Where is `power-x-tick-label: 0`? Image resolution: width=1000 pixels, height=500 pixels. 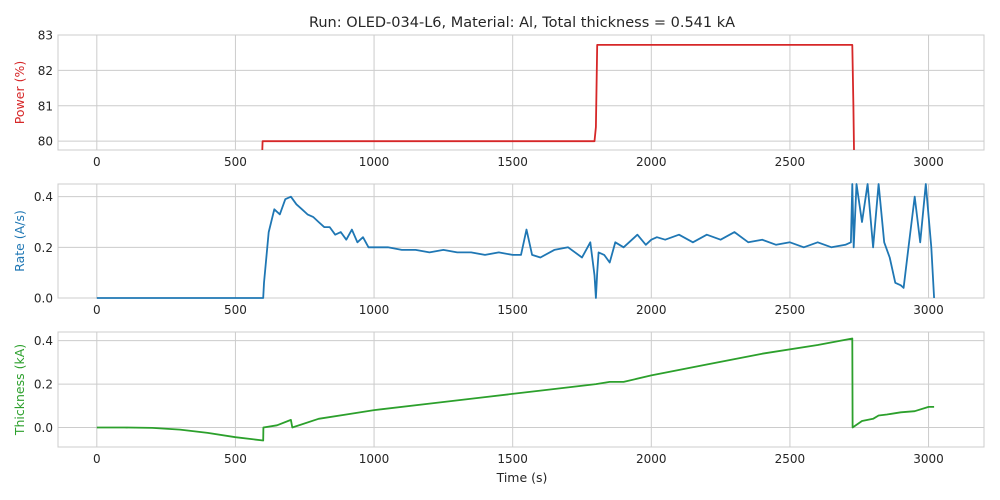 power-x-tick-label: 0 is located at coordinates (97, 162).